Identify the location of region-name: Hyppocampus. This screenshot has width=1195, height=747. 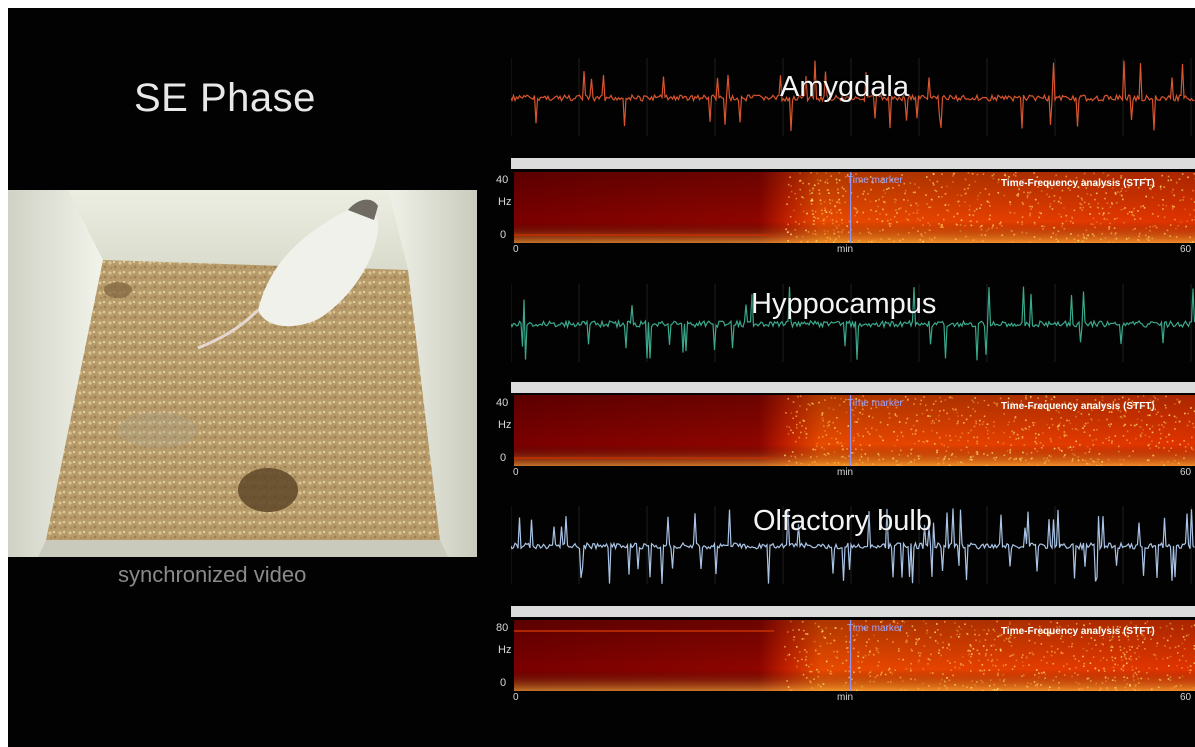
(844, 304).